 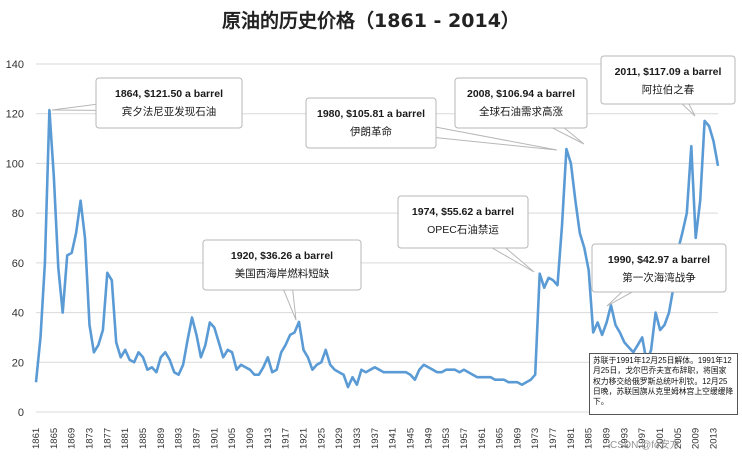 What do you see at coordinates (463, 229) in the screenshot?
I see `callout-text: OPEC石油禁运` at bounding box center [463, 229].